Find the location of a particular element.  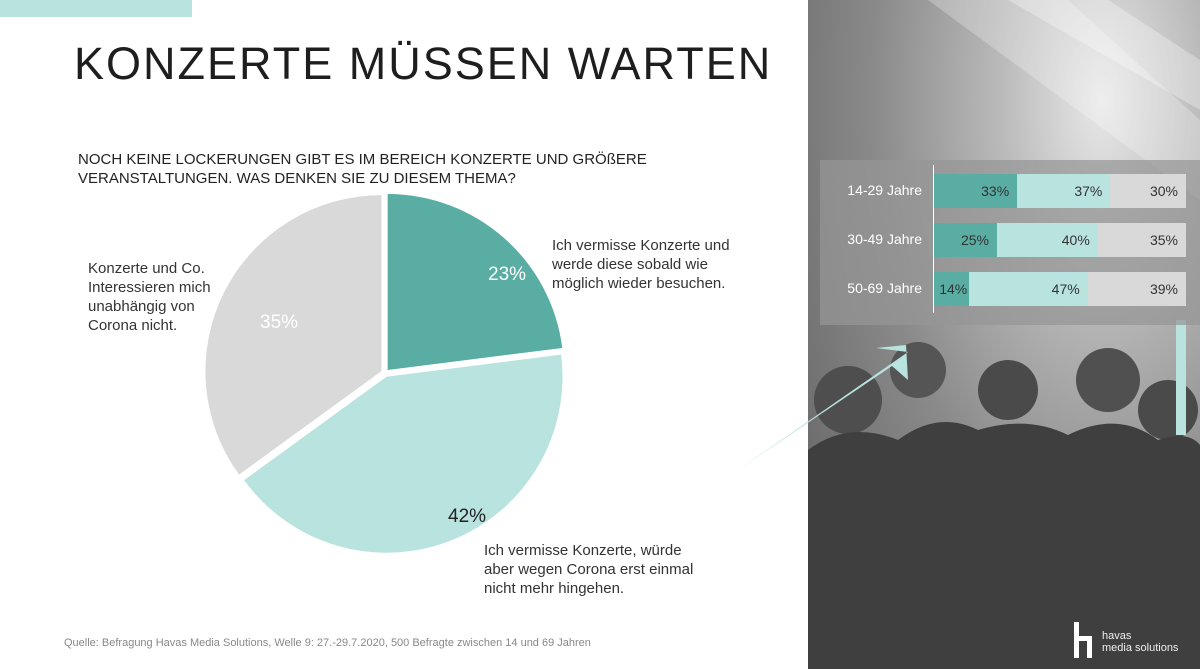

description-line: unabhängig von is located at coordinates (141, 306).